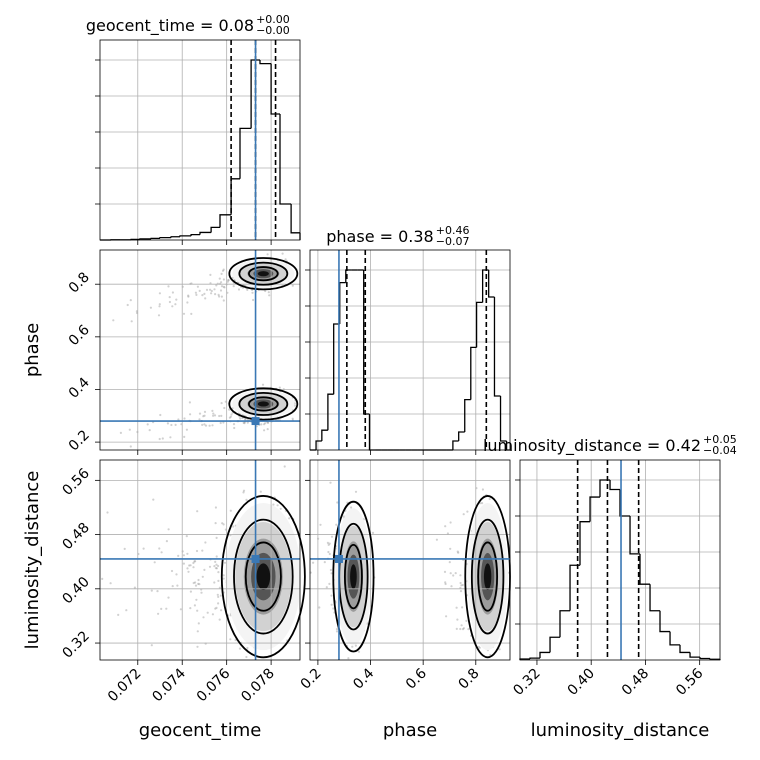 The height and width of the screenshot is (760, 760). Describe the element at coordinates (410, 350) in the screenshot. I see `panel-frame-phase` at that location.